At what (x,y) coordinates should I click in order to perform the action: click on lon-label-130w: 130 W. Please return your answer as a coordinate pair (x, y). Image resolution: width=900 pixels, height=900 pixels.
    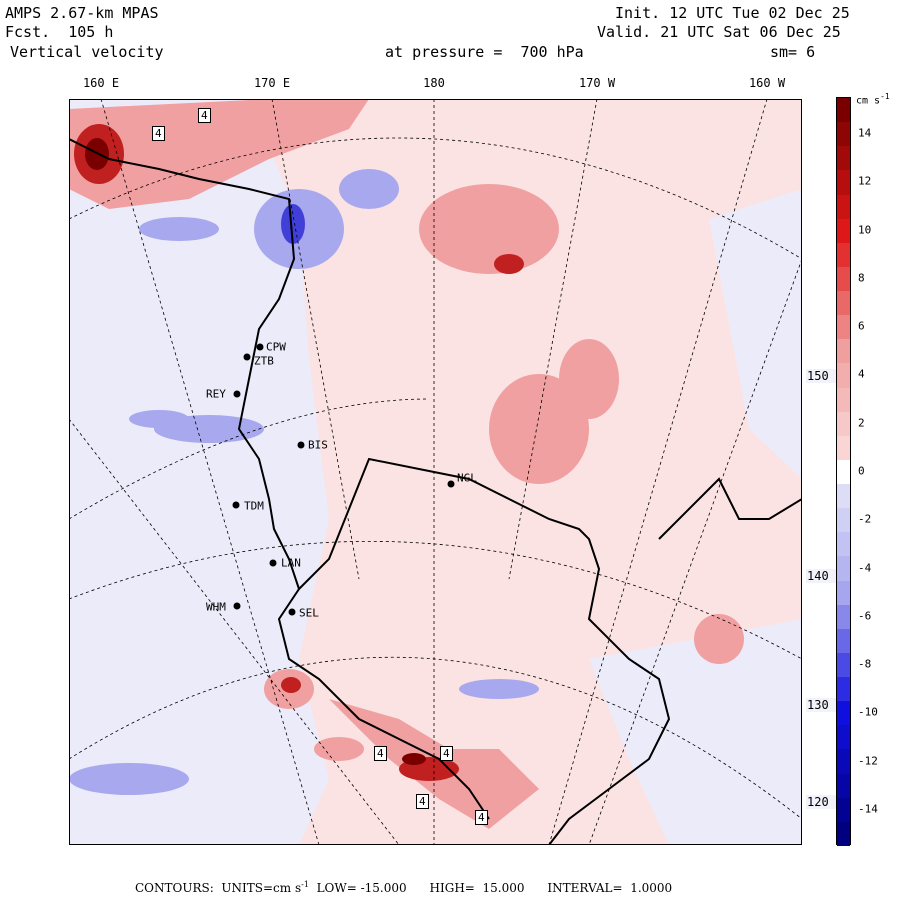
    Looking at the image, I should click on (825, 705).